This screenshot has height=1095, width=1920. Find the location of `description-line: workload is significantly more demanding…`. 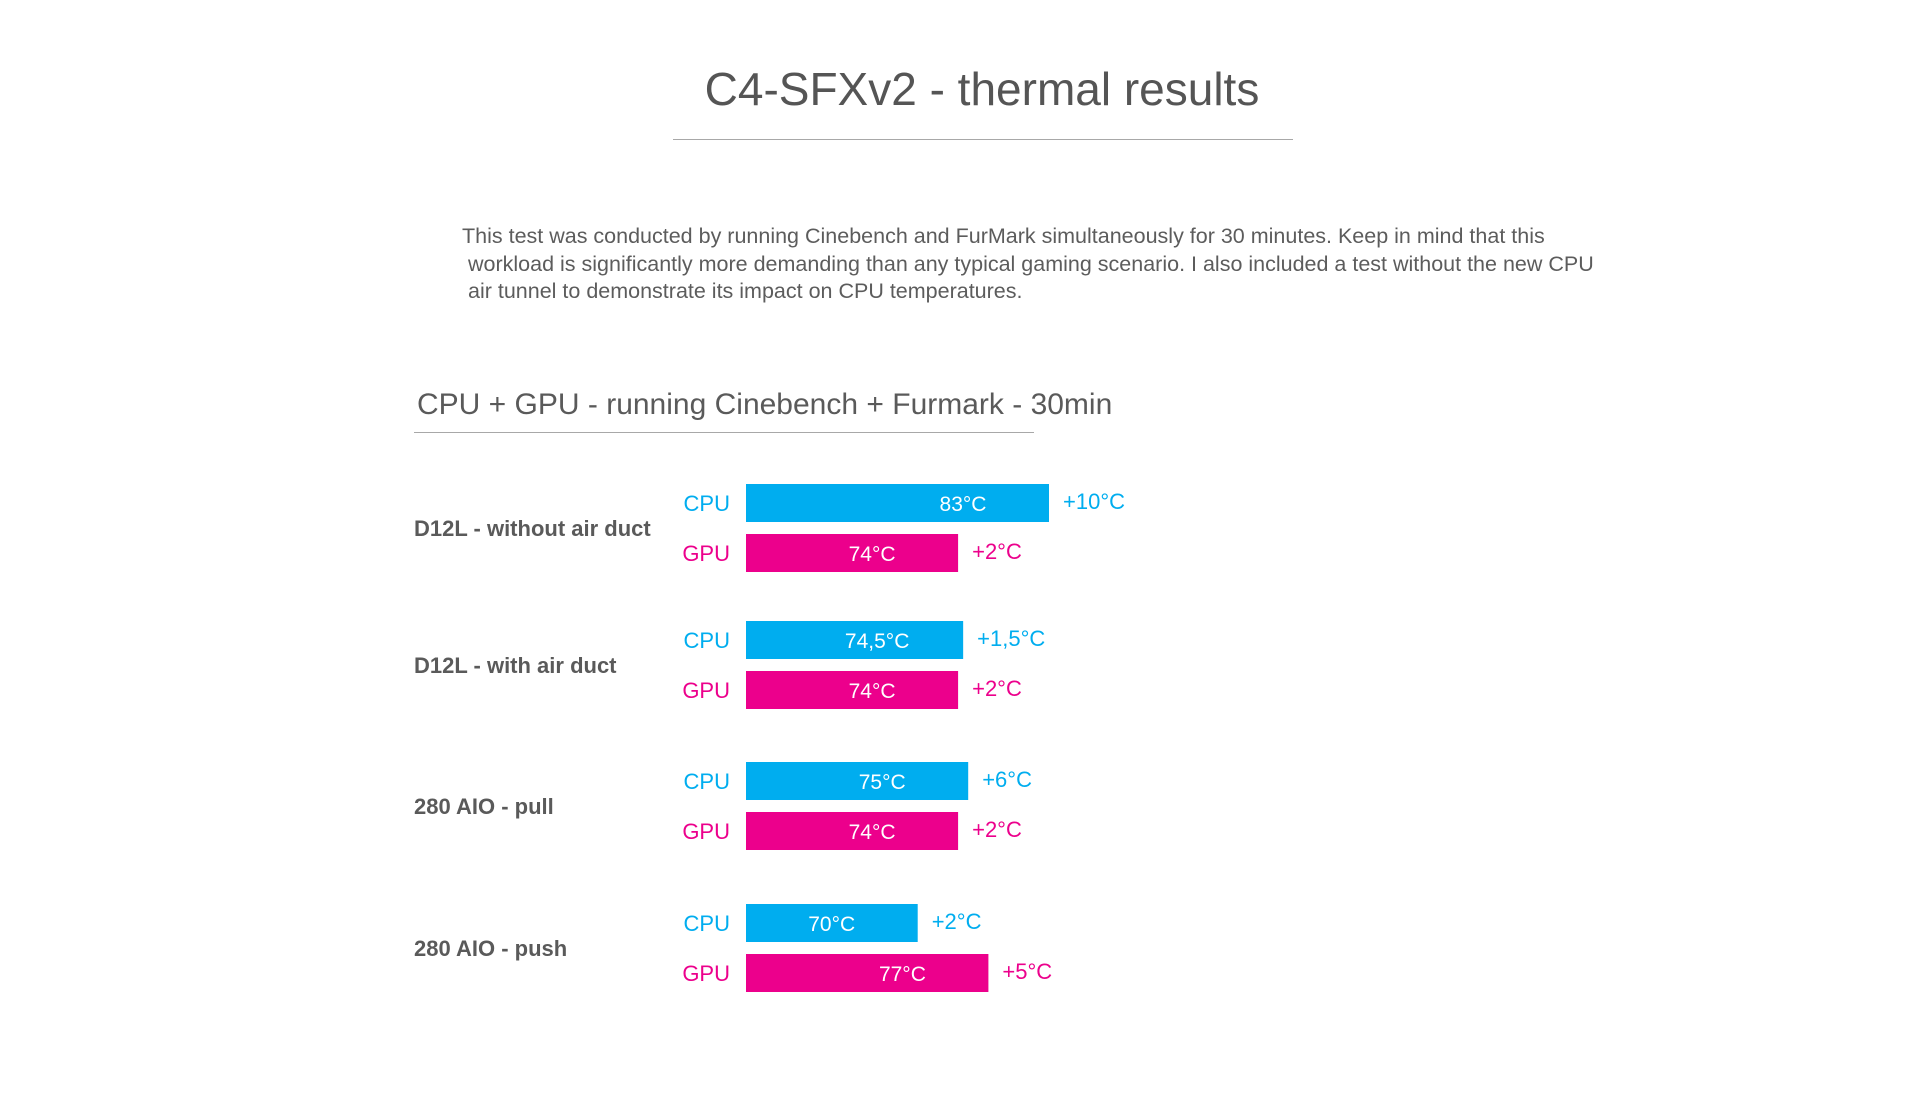

description-line: workload is significantly more demanding… is located at coordinates (1031, 263).